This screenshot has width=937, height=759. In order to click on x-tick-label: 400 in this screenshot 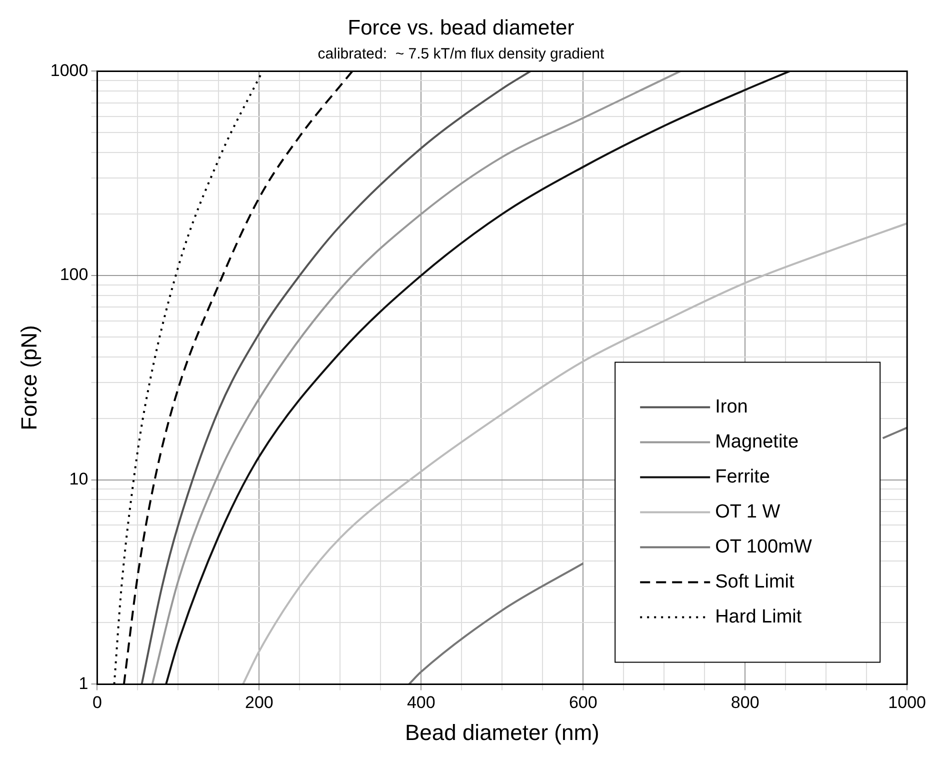, I will do `click(421, 702)`.